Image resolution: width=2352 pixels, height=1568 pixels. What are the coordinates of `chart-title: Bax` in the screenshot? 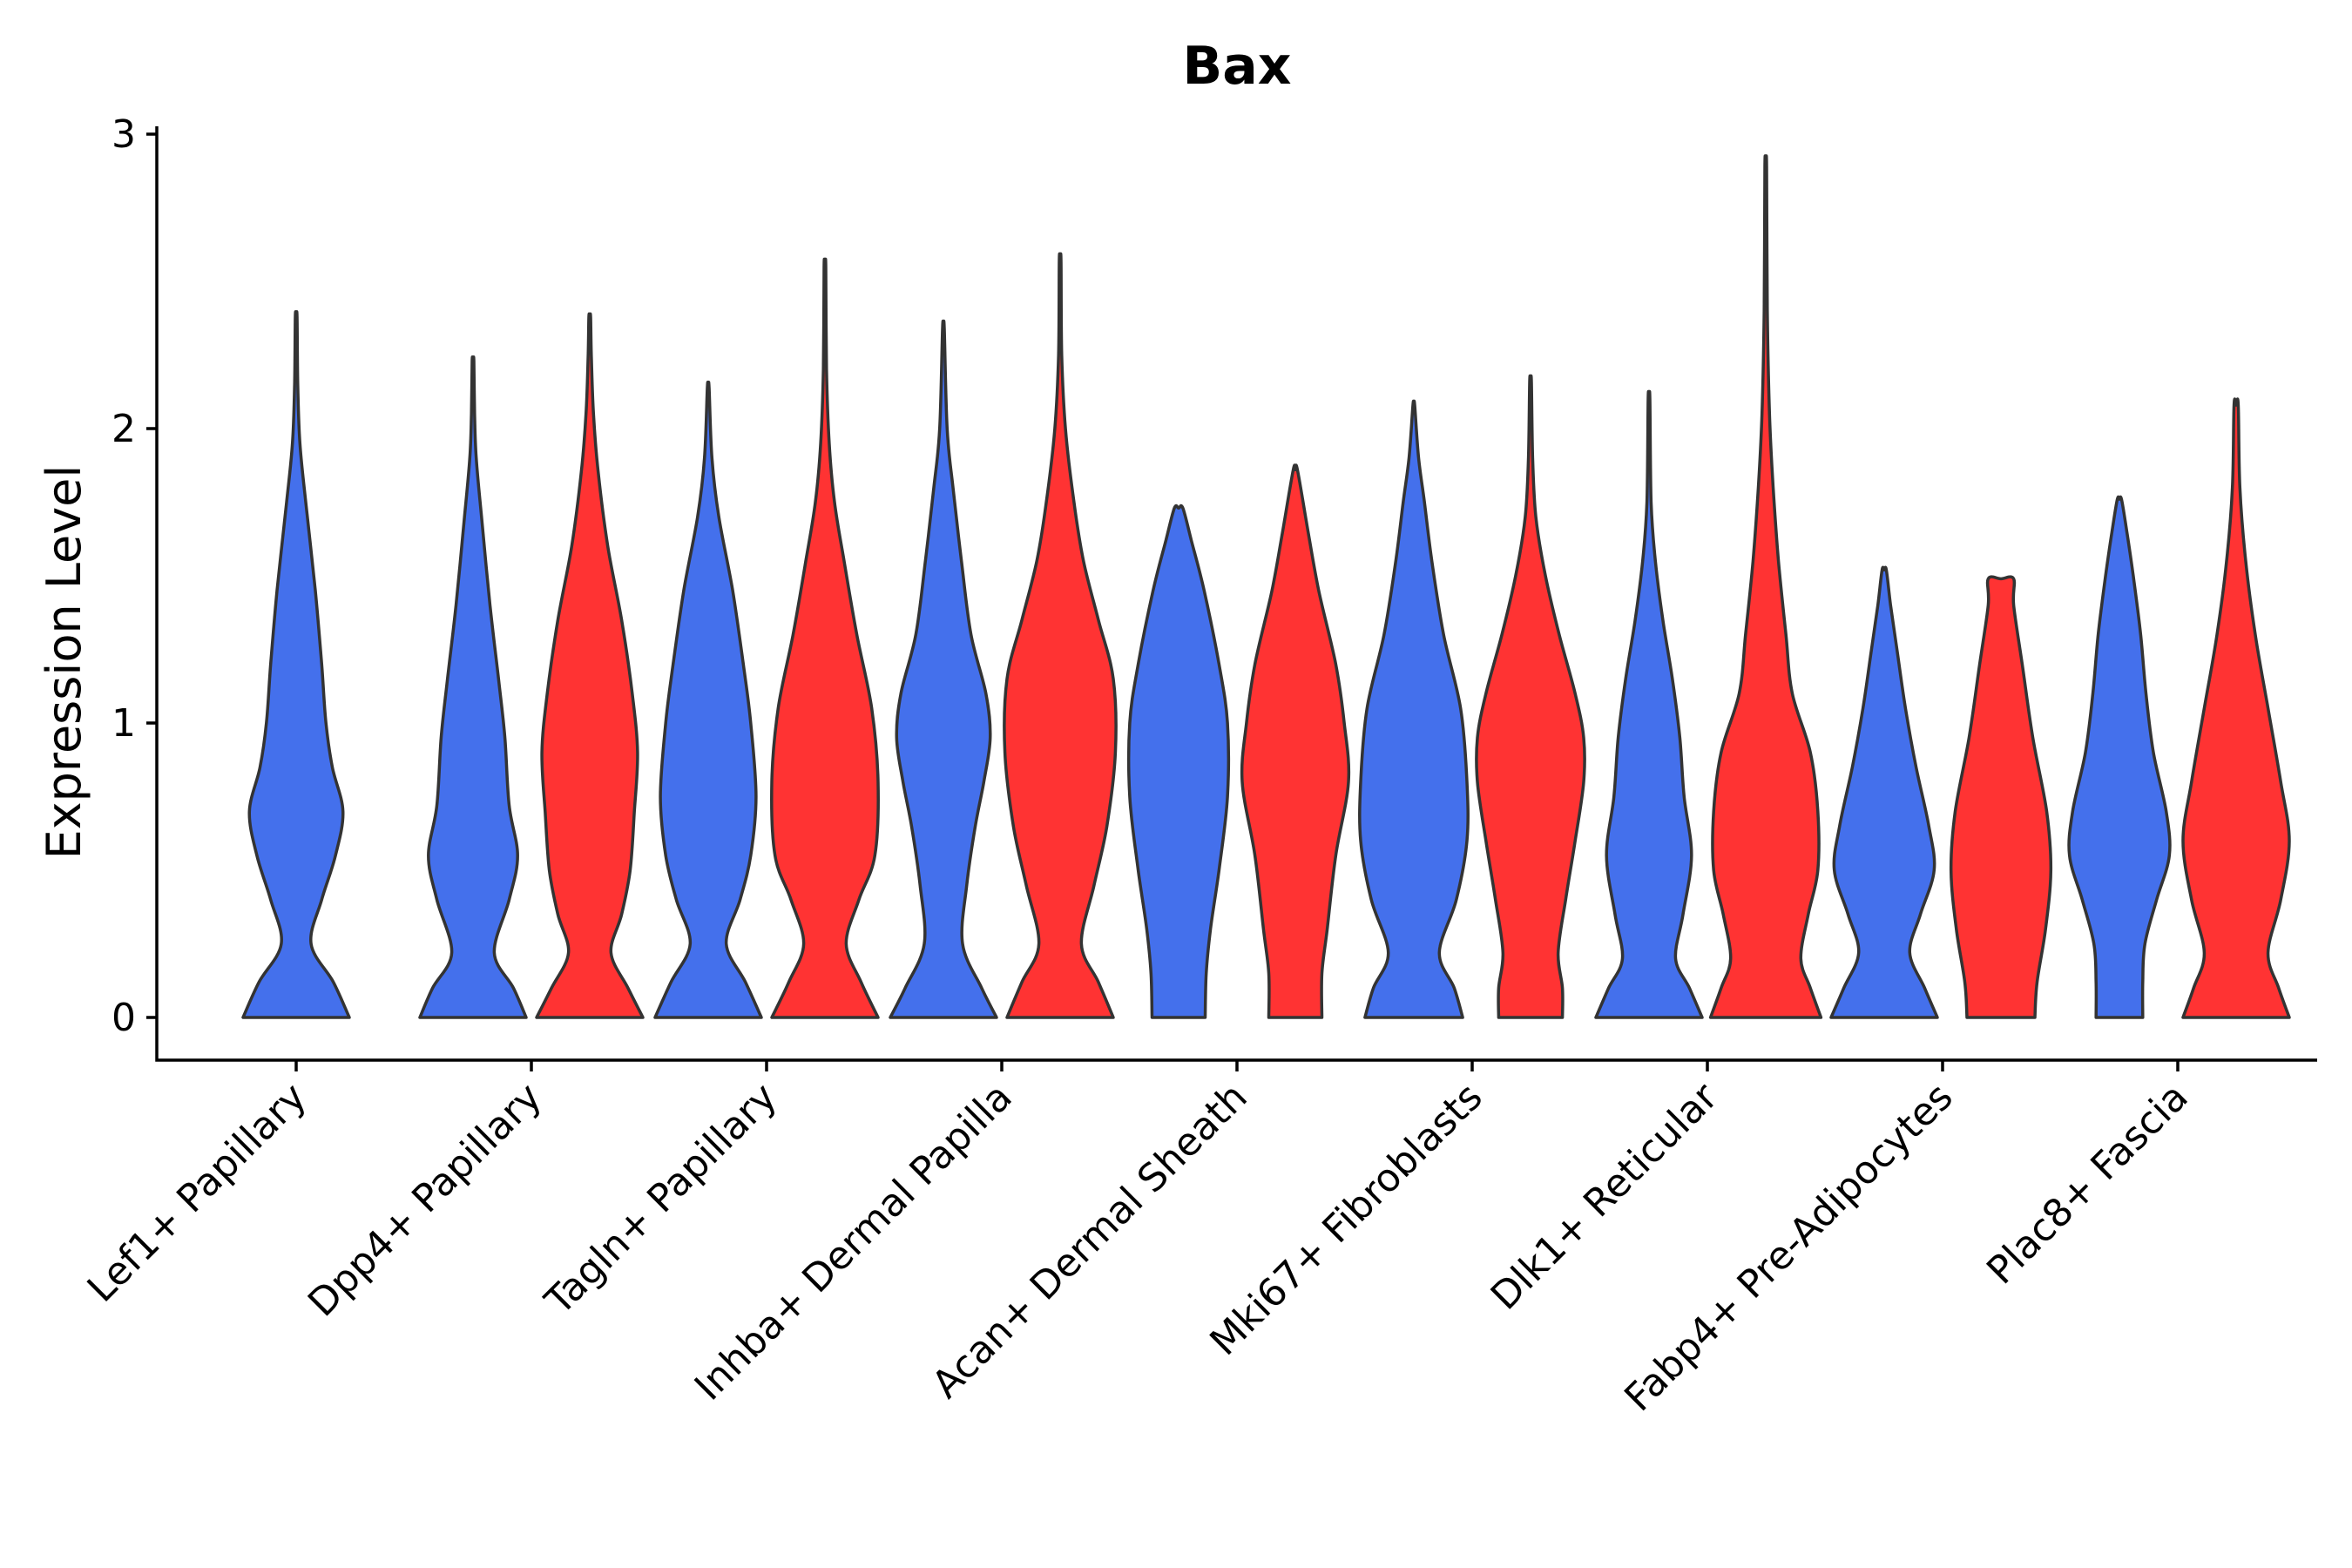 It's located at (1237, 66).